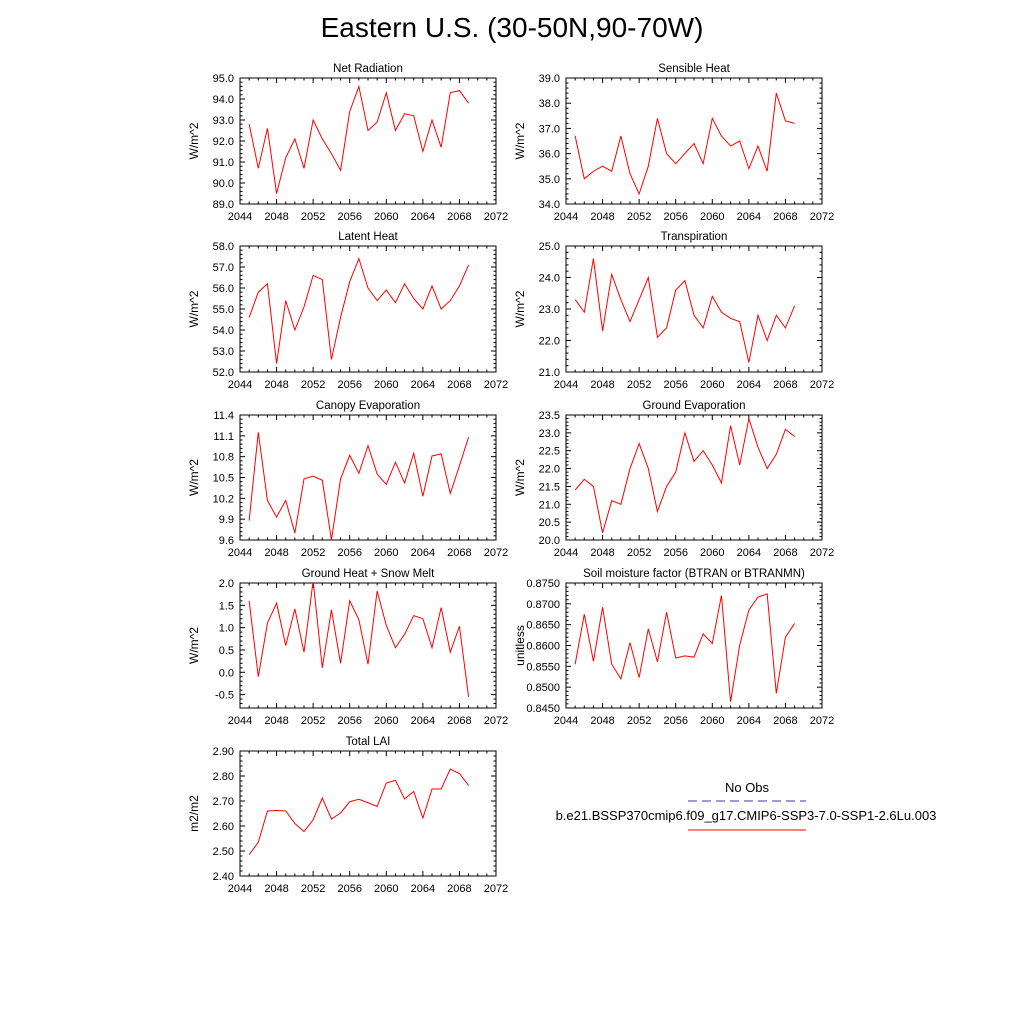  Describe the element at coordinates (223, 247) in the screenshot. I see `y-tick-label: 58.0` at that location.